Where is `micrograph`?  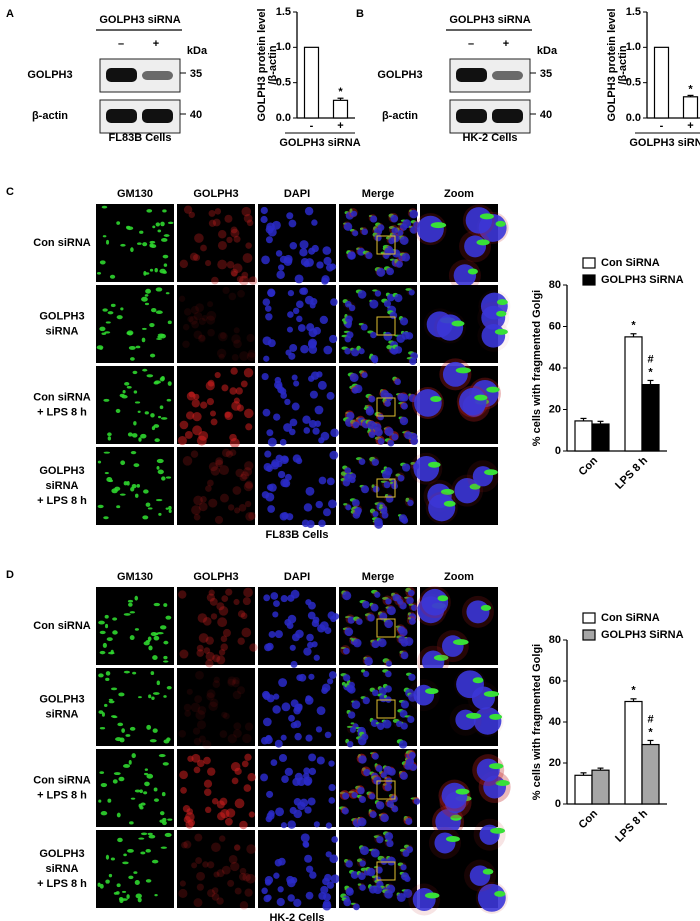
micrograph is located at coordinates (216, 486).